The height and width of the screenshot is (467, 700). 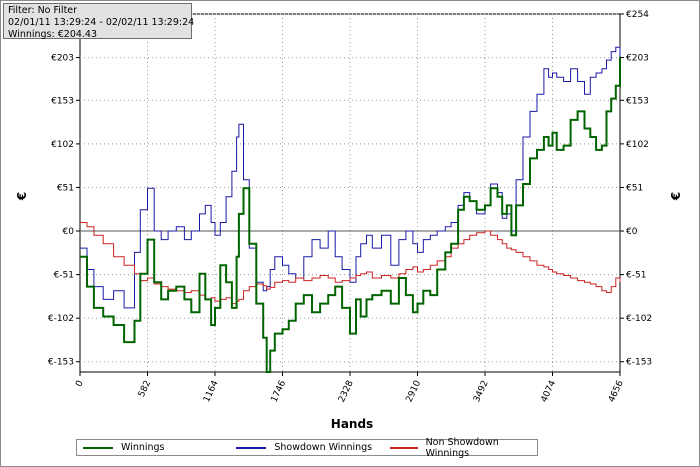 I want to click on y-tick-label-right: €-153, so click(x=639, y=363).